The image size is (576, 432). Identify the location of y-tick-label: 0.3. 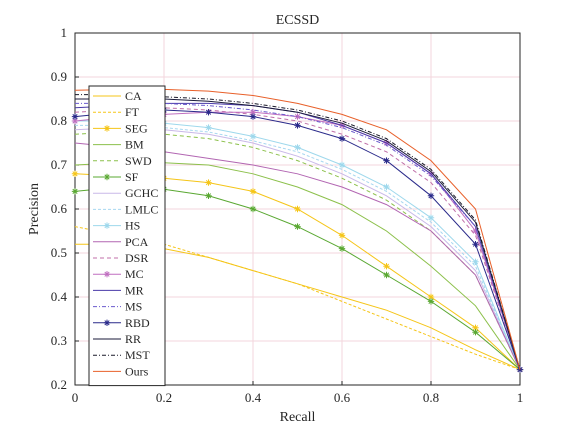
(59, 340).